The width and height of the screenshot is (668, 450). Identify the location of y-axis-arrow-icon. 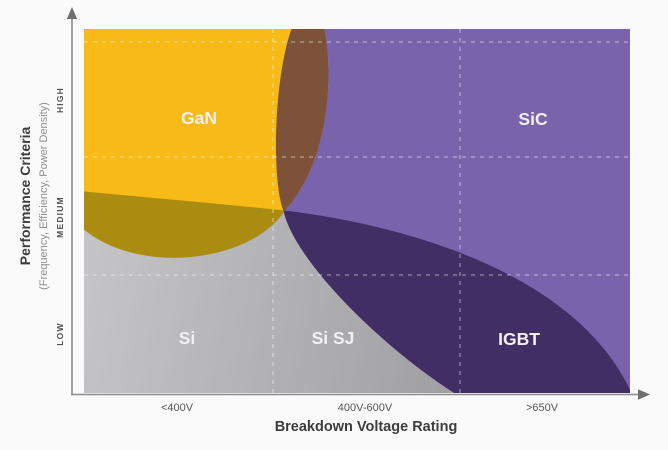
(72, 13).